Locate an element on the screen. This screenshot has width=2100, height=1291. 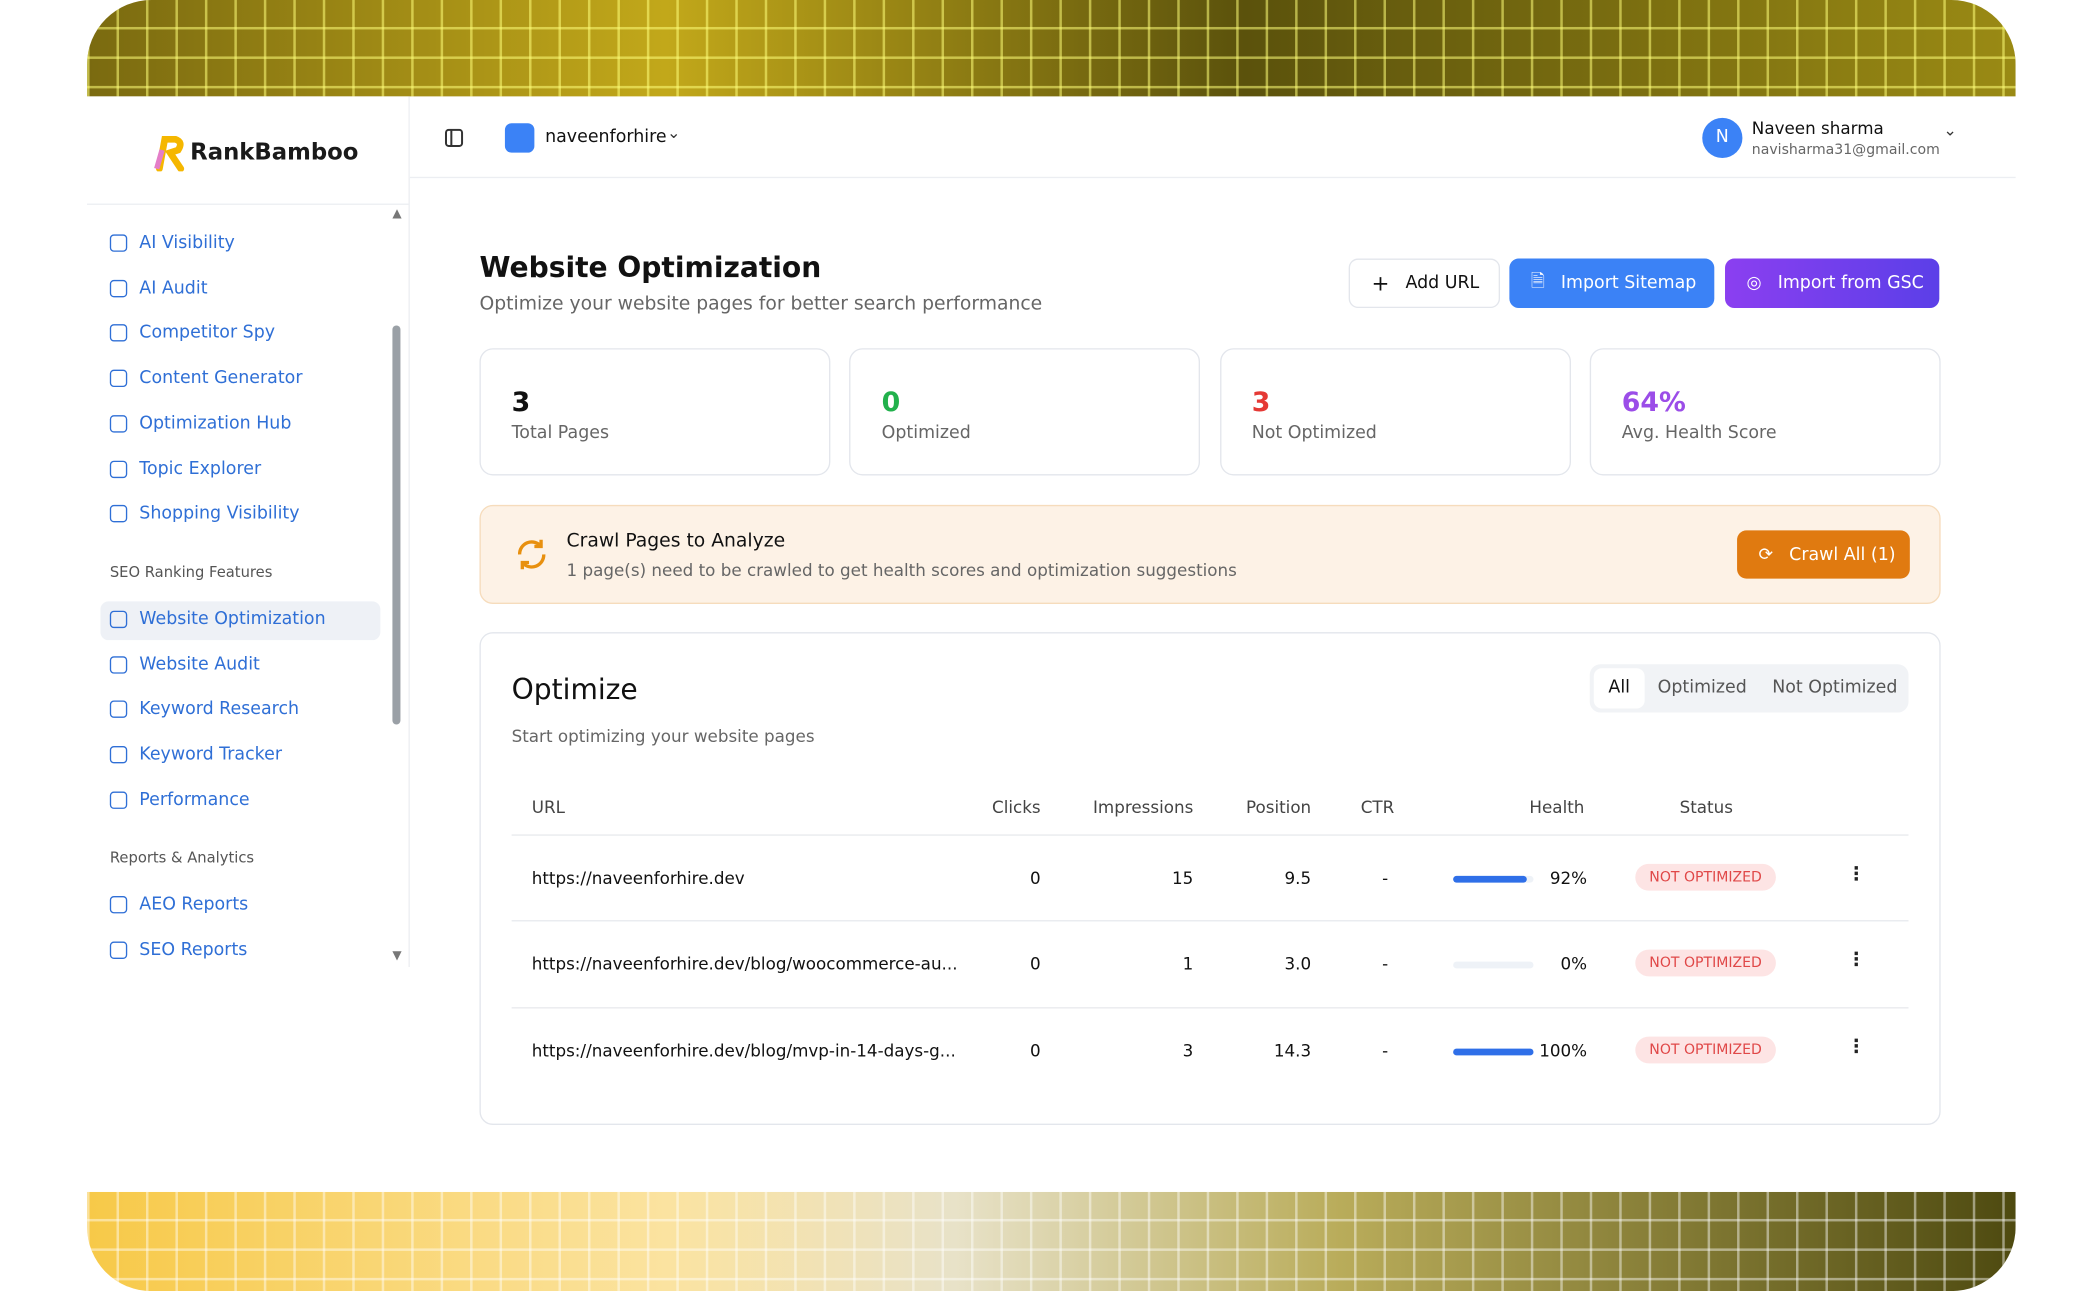
nav-label: Content Generator is located at coordinates (221, 378).